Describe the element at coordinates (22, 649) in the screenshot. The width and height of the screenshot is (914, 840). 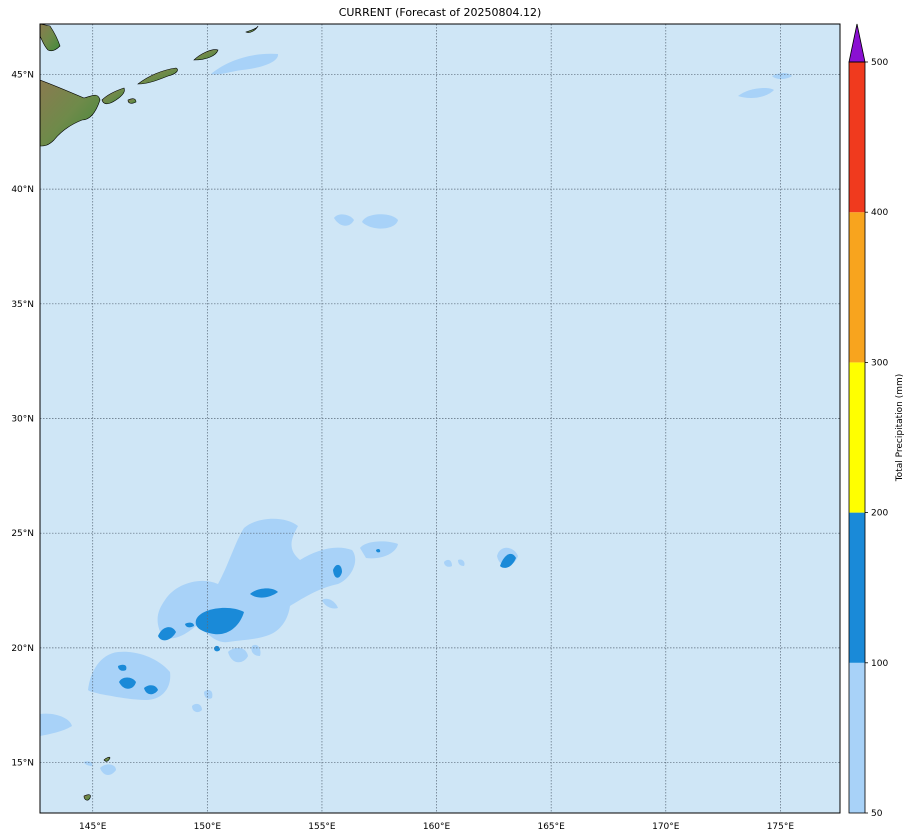
I see `latitude-tick-label: 20°N` at that location.